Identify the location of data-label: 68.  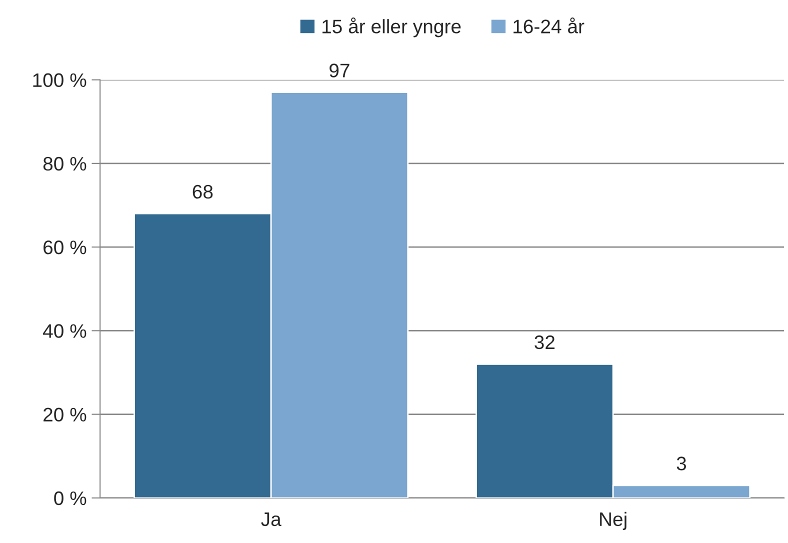
(202, 191).